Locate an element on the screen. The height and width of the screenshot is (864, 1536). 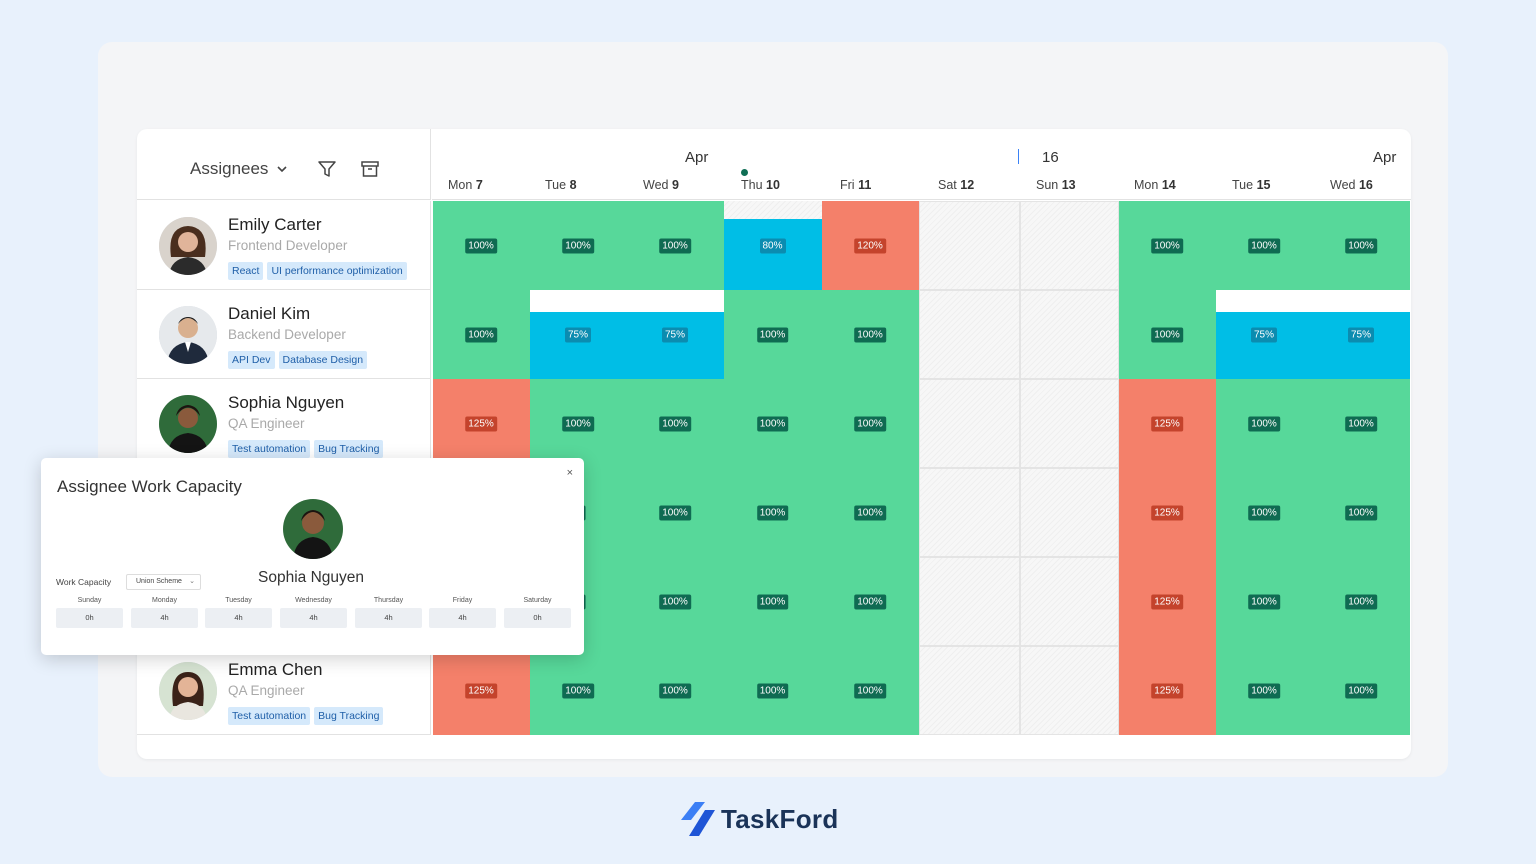
capacity-badge: 75% is located at coordinates (578, 334).